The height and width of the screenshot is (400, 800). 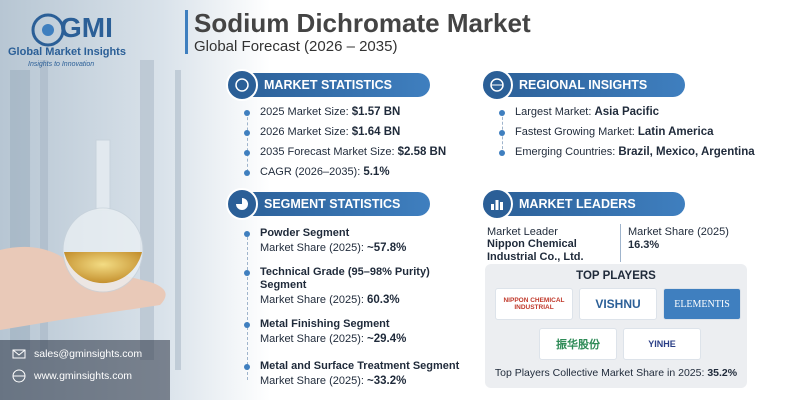 What do you see at coordinates (332, 204) in the screenshot?
I see `section-title: SEGMENT STATISTICS` at bounding box center [332, 204].